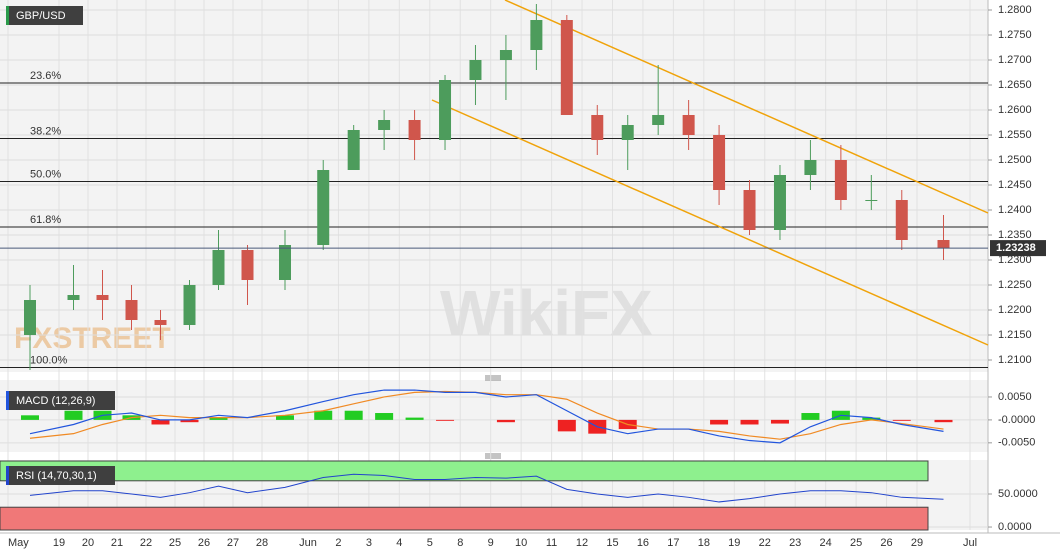 Image resolution: width=1060 pixels, height=555 pixels. What do you see at coordinates (1015, 360) in the screenshot?
I see `y-tick-label: 1.2100` at bounding box center [1015, 360].